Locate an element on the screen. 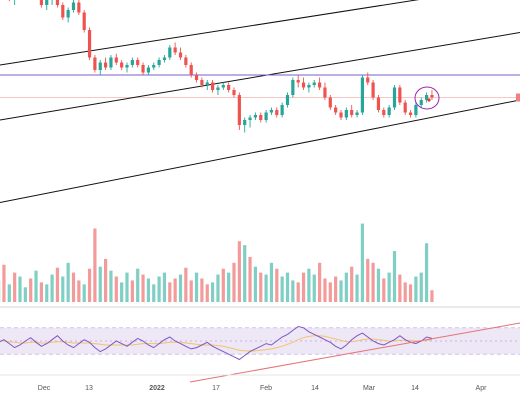  time-axis-label: 13 is located at coordinates (89, 388).